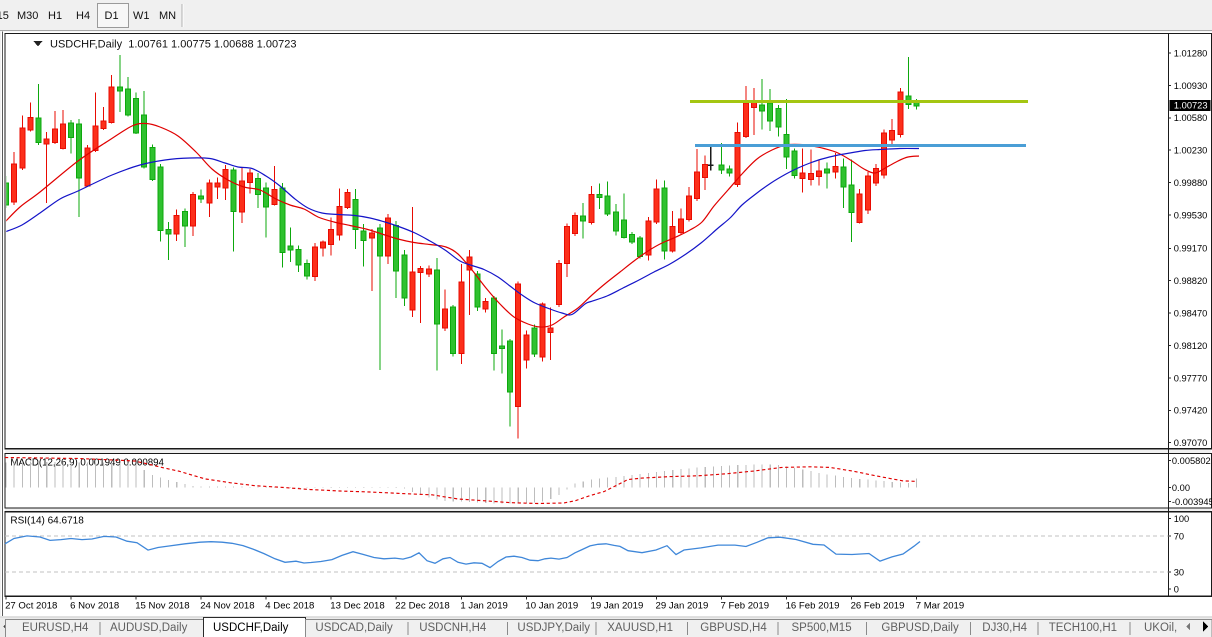 Image resolution: width=1212 pixels, height=637 pixels. I want to click on svg-text: 30, so click(1179, 572).